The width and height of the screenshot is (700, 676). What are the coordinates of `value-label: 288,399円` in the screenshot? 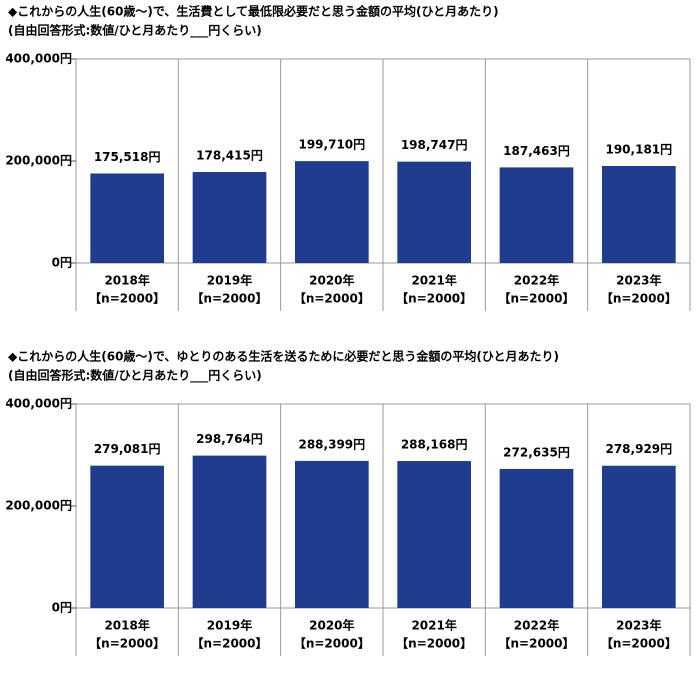 It's located at (331, 444).